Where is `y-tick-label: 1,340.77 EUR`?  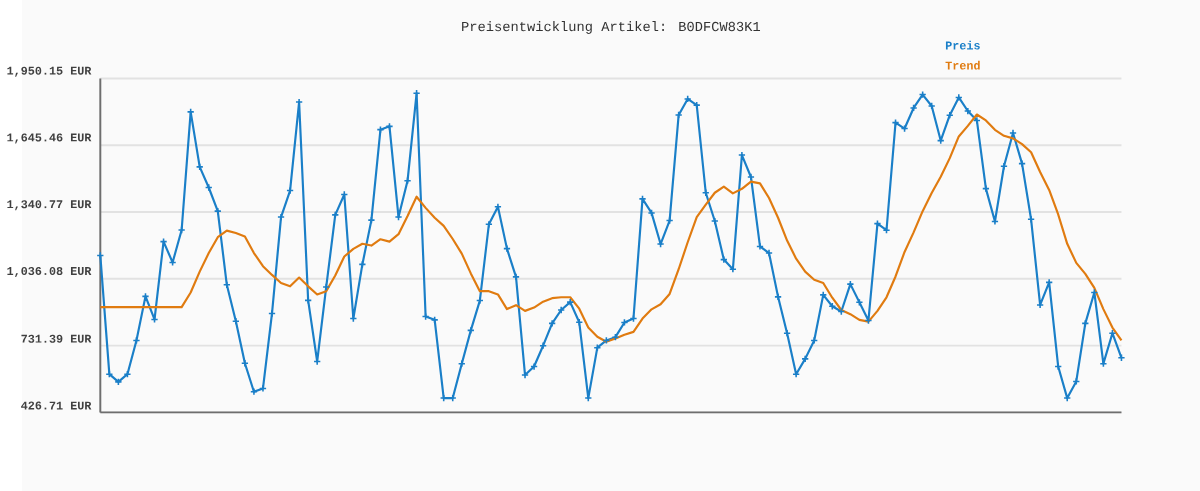
y-tick-label: 1,340.77 EUR is located at coordinates (49, 205).